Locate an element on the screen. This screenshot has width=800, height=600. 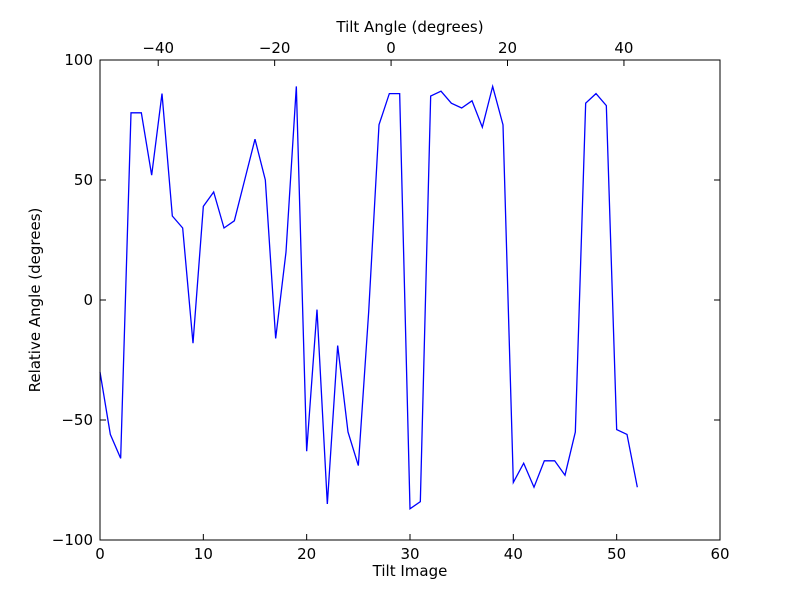
top-x-tick-label: −20 is located at coordinates (275, 48).